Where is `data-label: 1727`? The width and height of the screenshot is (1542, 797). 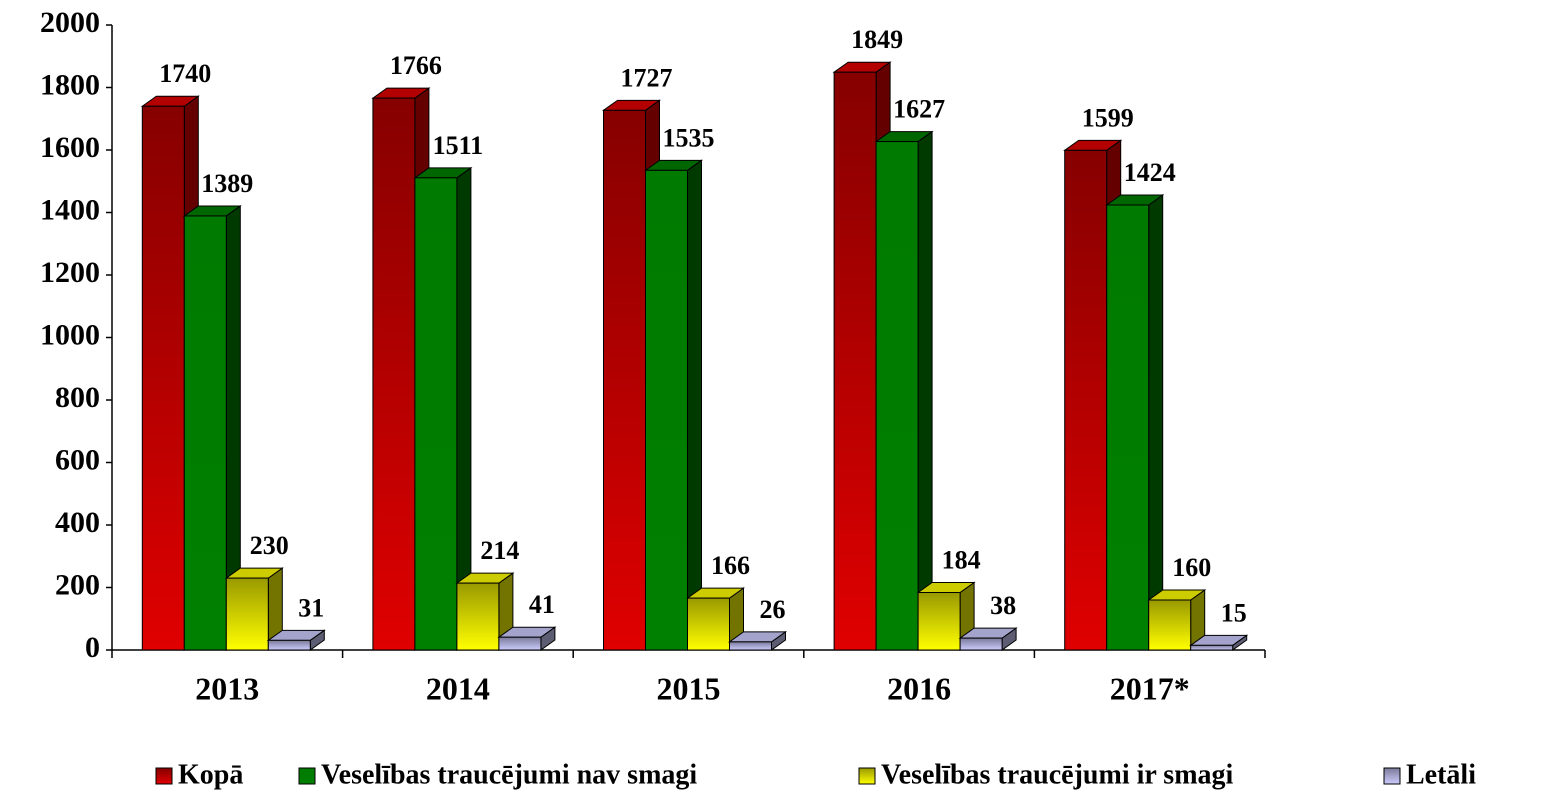 data-label: 1727 is located at coordinates (647, 77).